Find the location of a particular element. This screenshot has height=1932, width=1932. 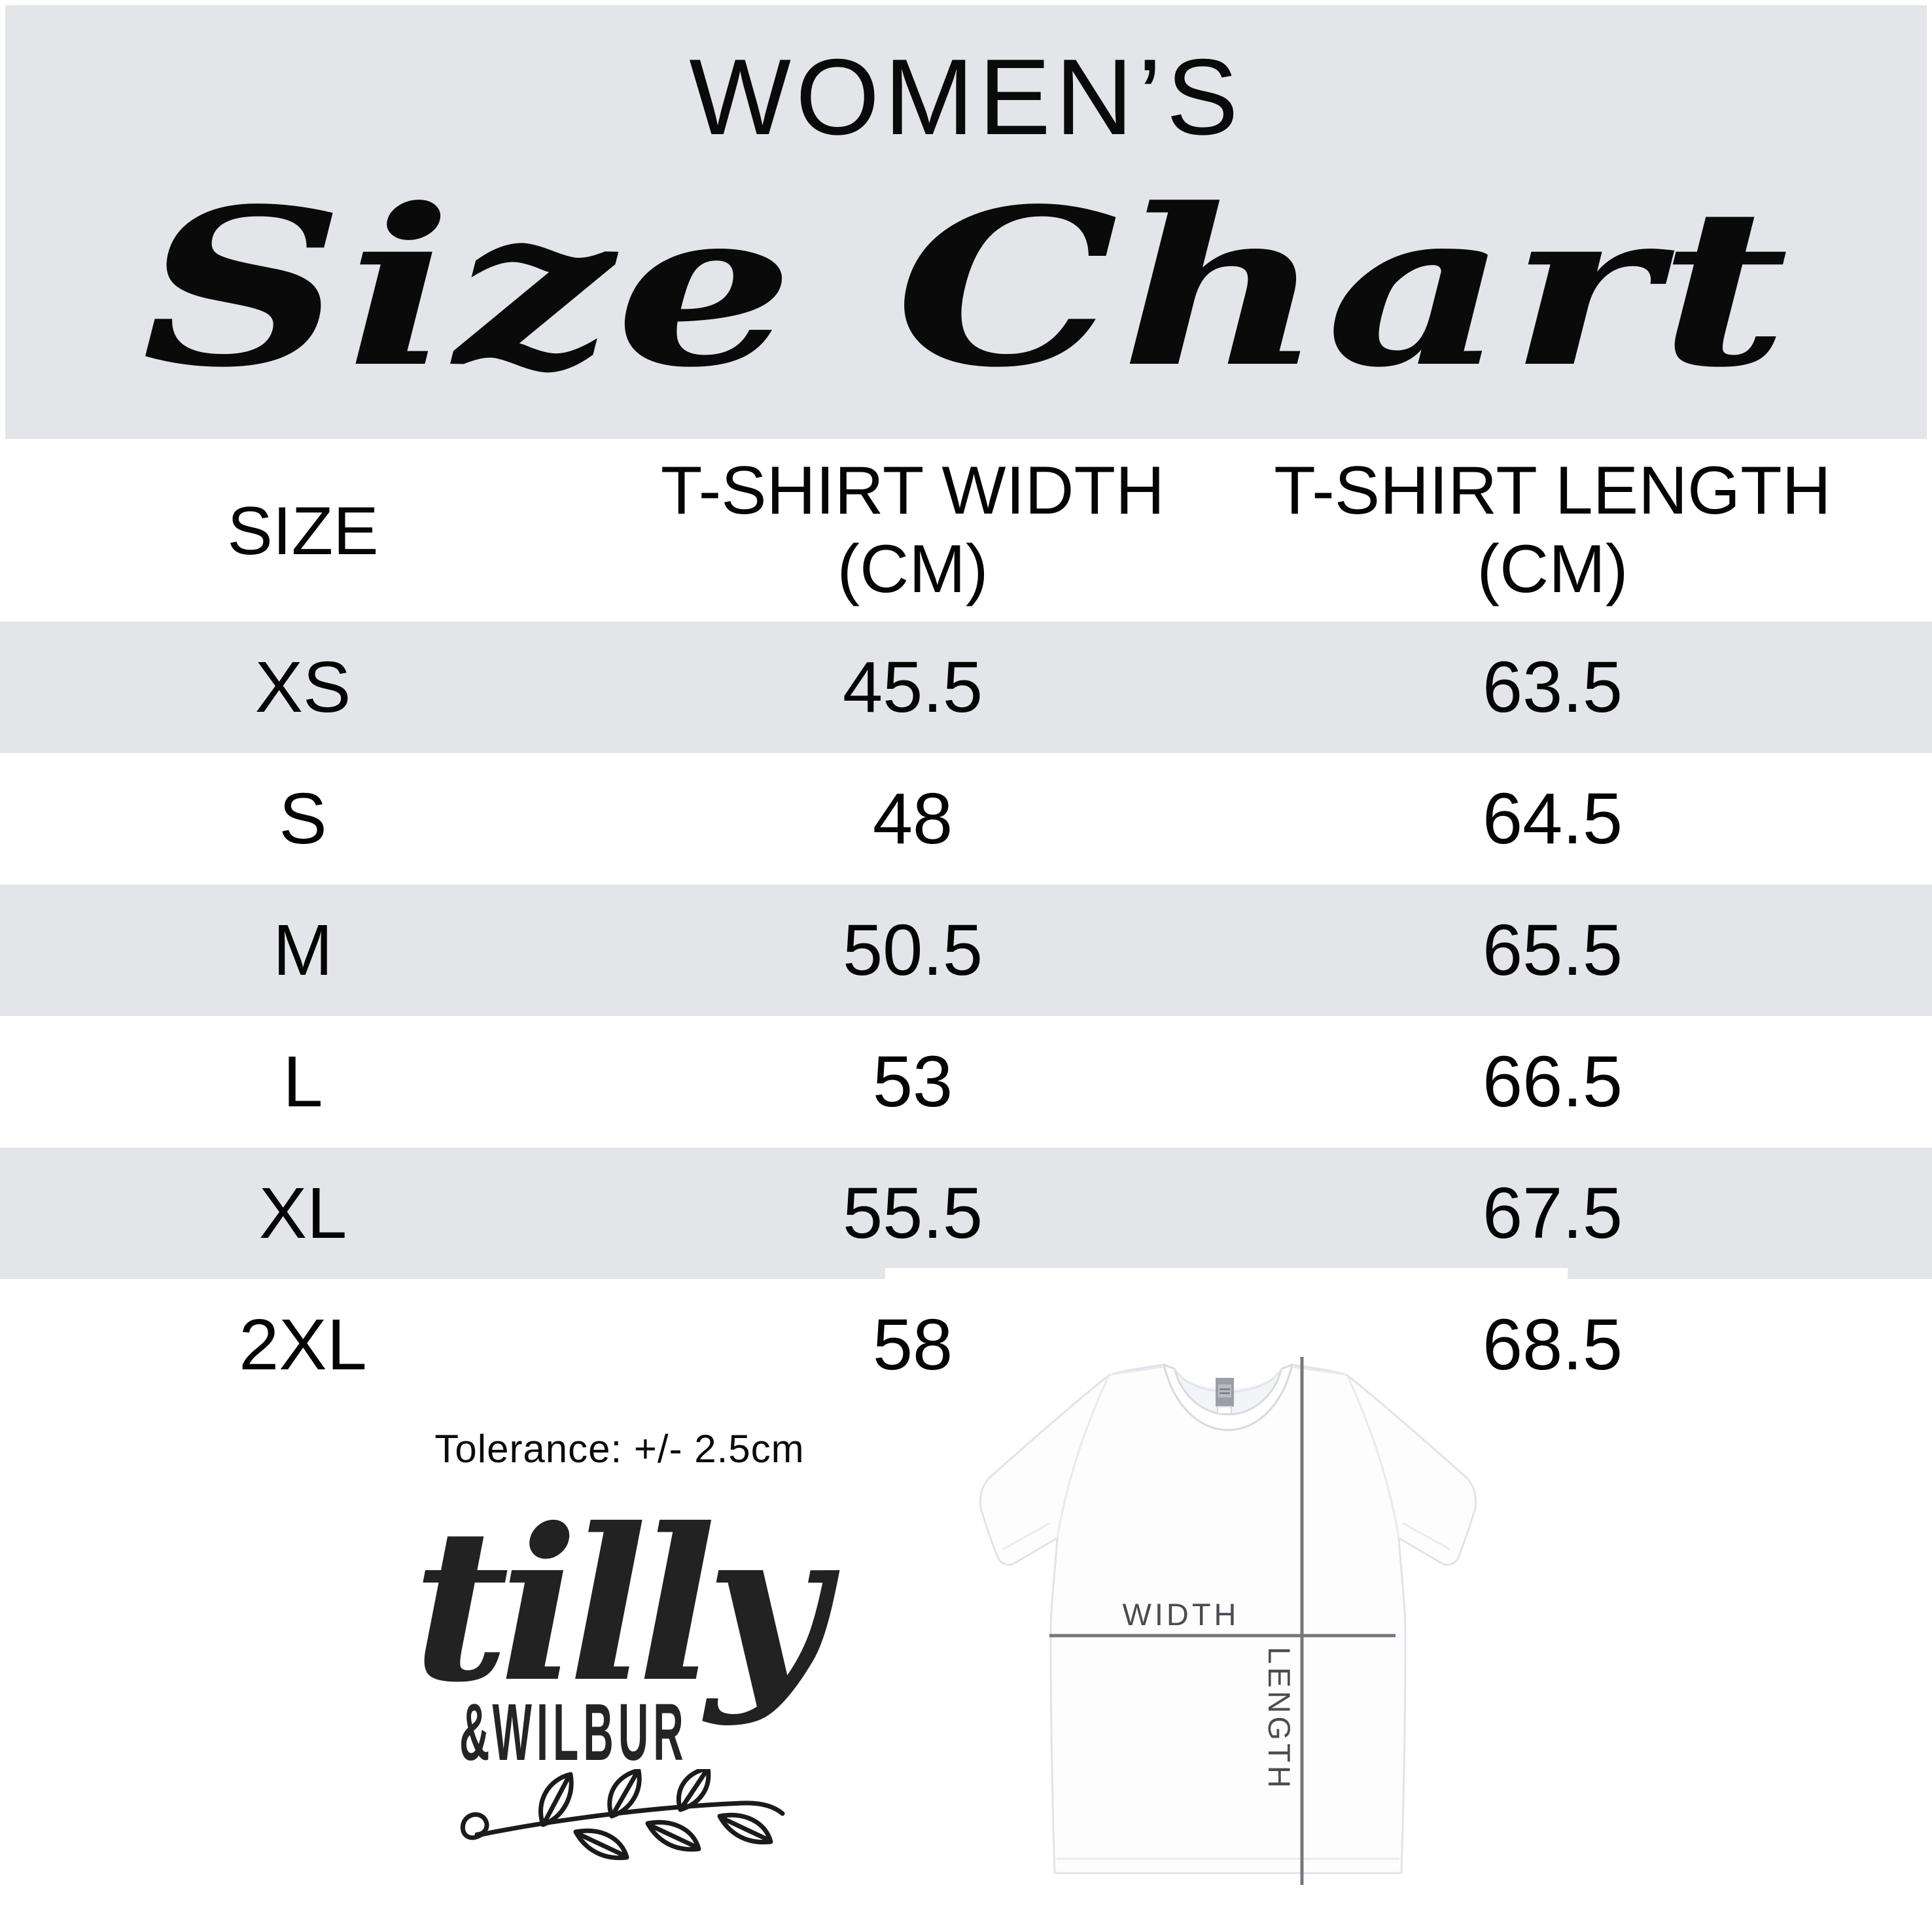

tshirt-illustration: WIDTH LENGTH is located at coordinates (1226, 1600).